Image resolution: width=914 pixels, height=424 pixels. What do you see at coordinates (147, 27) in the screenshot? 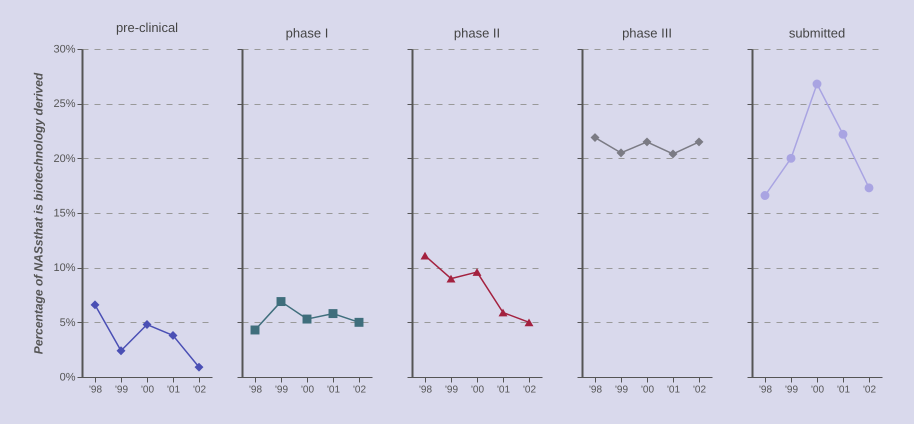
I see `chart-title: pre-clinical` at bounding box center [147, 27].